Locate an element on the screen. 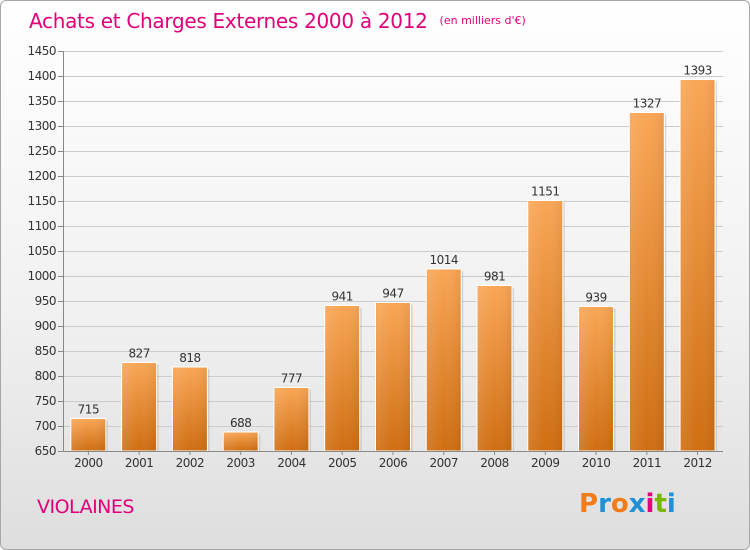 This screenshot has height=550, width=750. bar-2009 is located at coordinates (546, 326).